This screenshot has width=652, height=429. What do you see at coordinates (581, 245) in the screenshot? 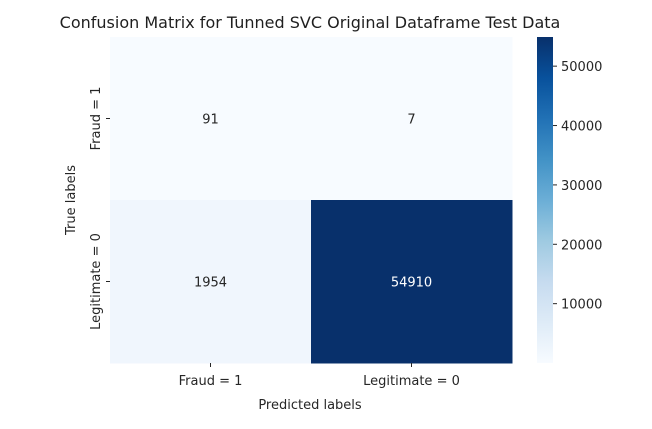
I see `colorbar-tick-label: 20000` at bounding box center [581, 245].